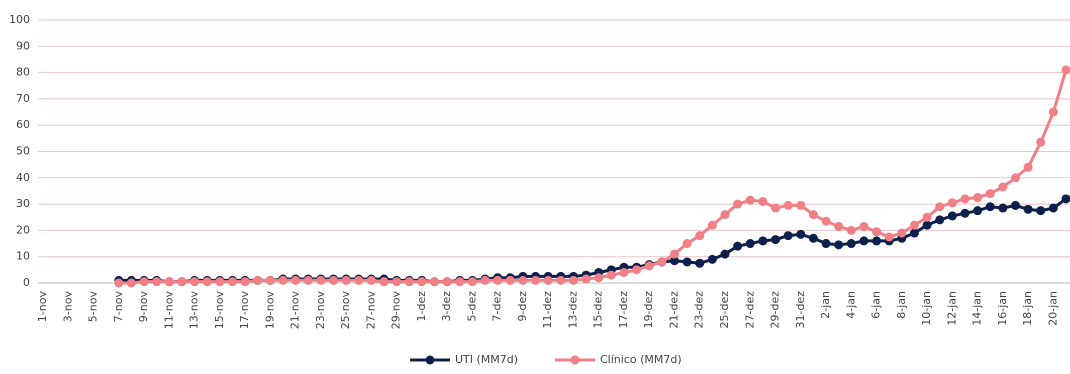  What do you see at coordinates (977, 308) in the screenshot?
I see `x-tick-label: 14-jan` at bounding box center [977, 308].